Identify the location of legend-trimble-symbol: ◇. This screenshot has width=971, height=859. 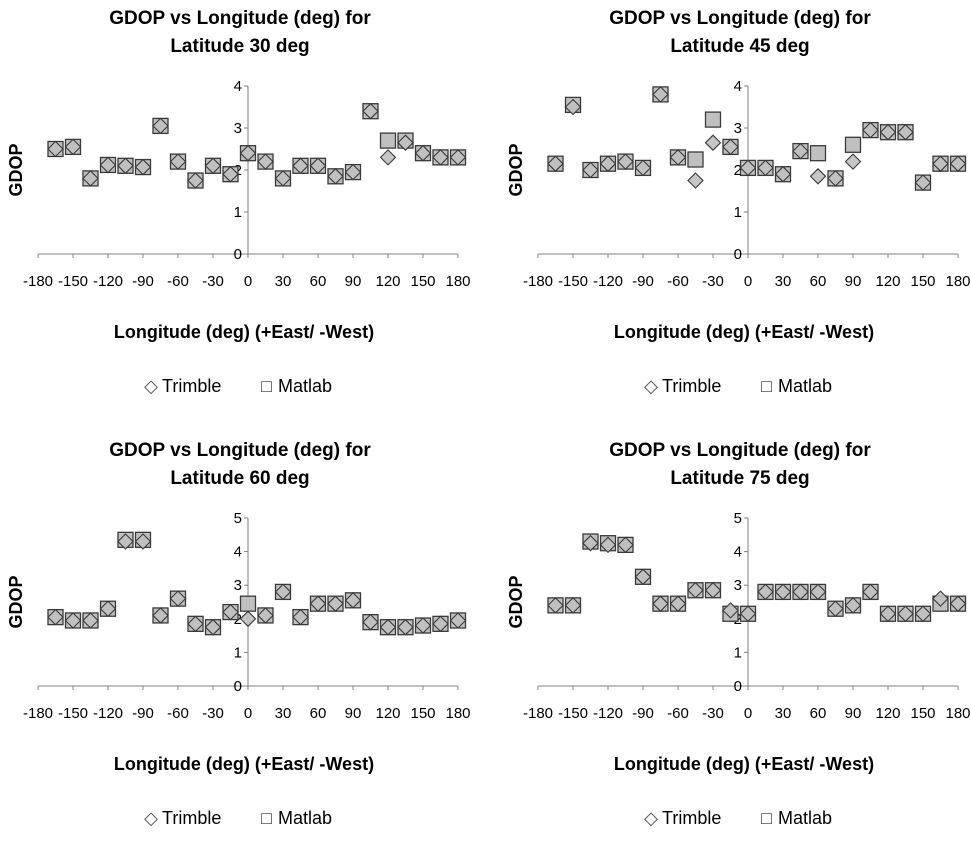
(651, 386).